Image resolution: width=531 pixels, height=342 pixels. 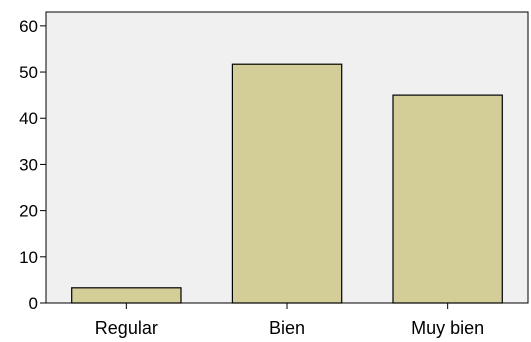 I want to click on y-tick-label: 40, so click(x=28, y=118).